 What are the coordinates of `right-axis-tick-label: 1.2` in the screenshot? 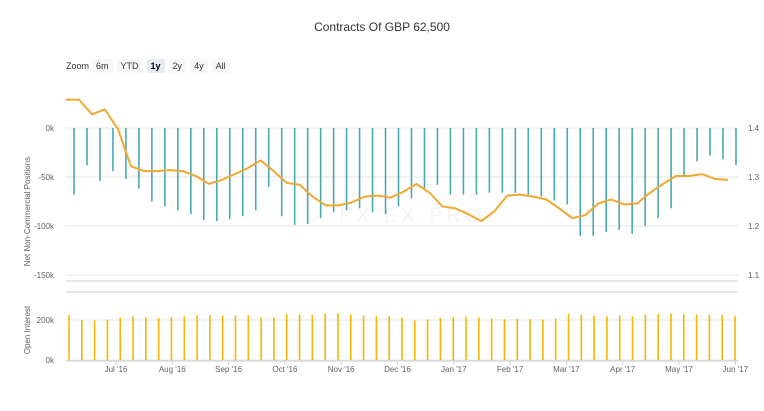 It's located at (754, 226).